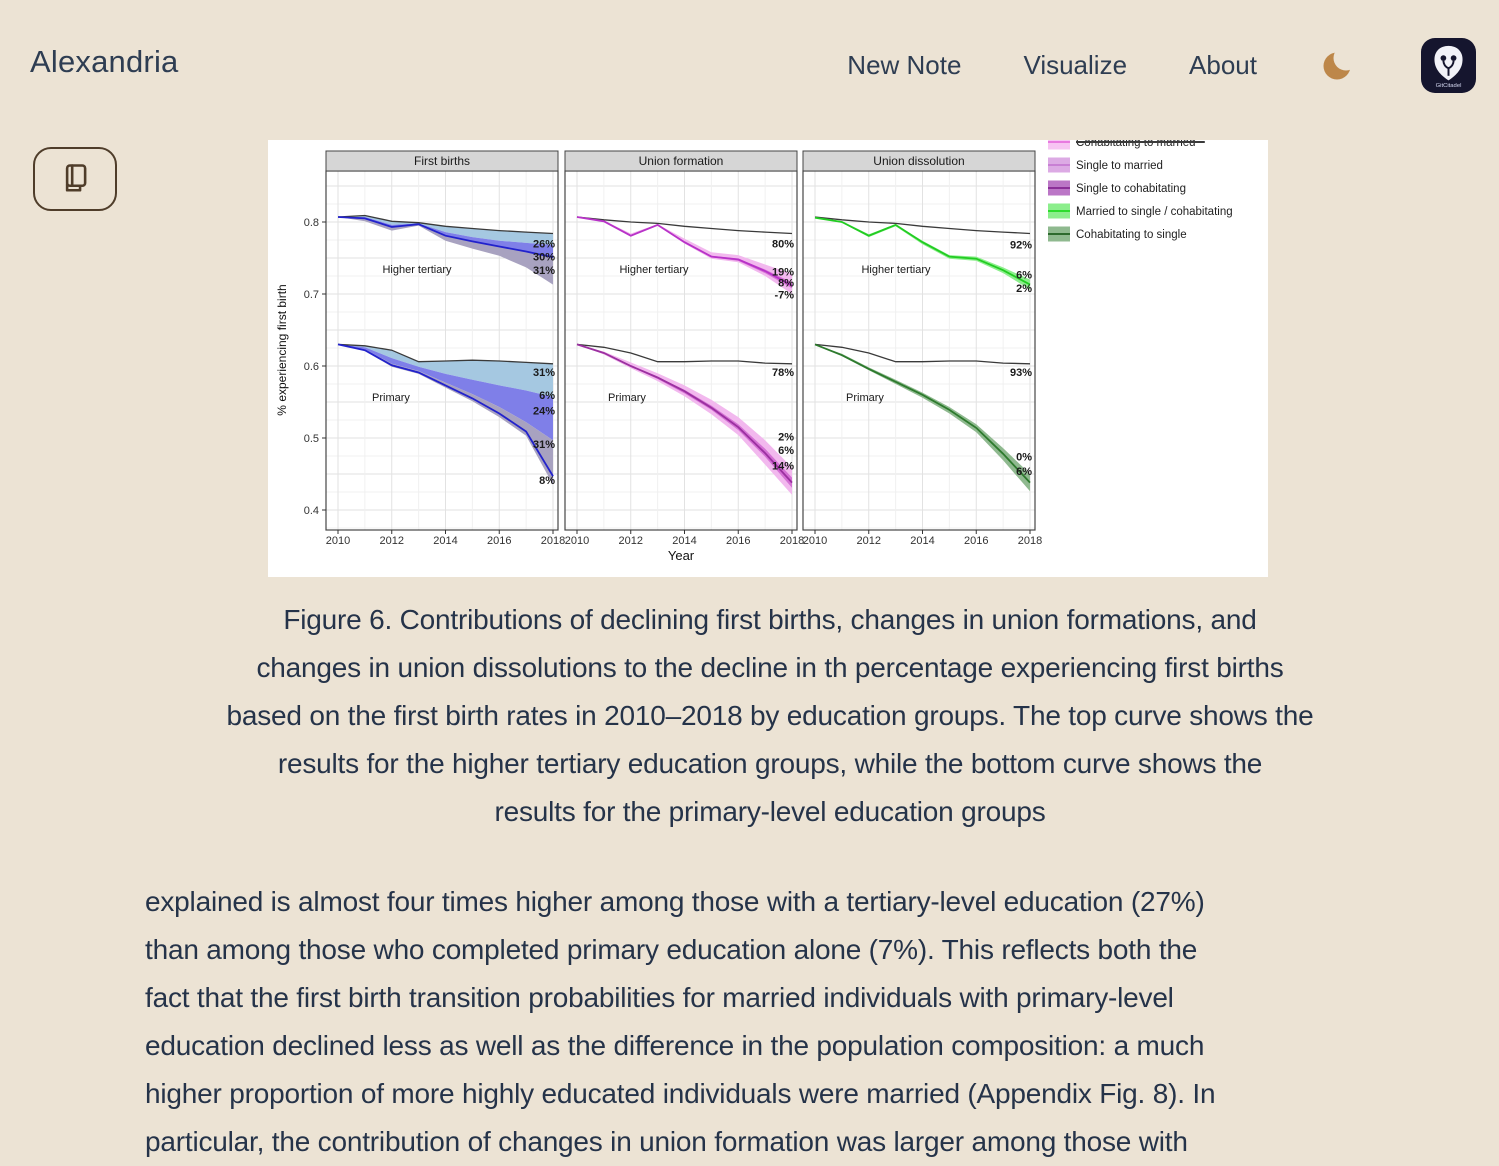  I want to click on svg-text: 92%, so click(1021, 245).